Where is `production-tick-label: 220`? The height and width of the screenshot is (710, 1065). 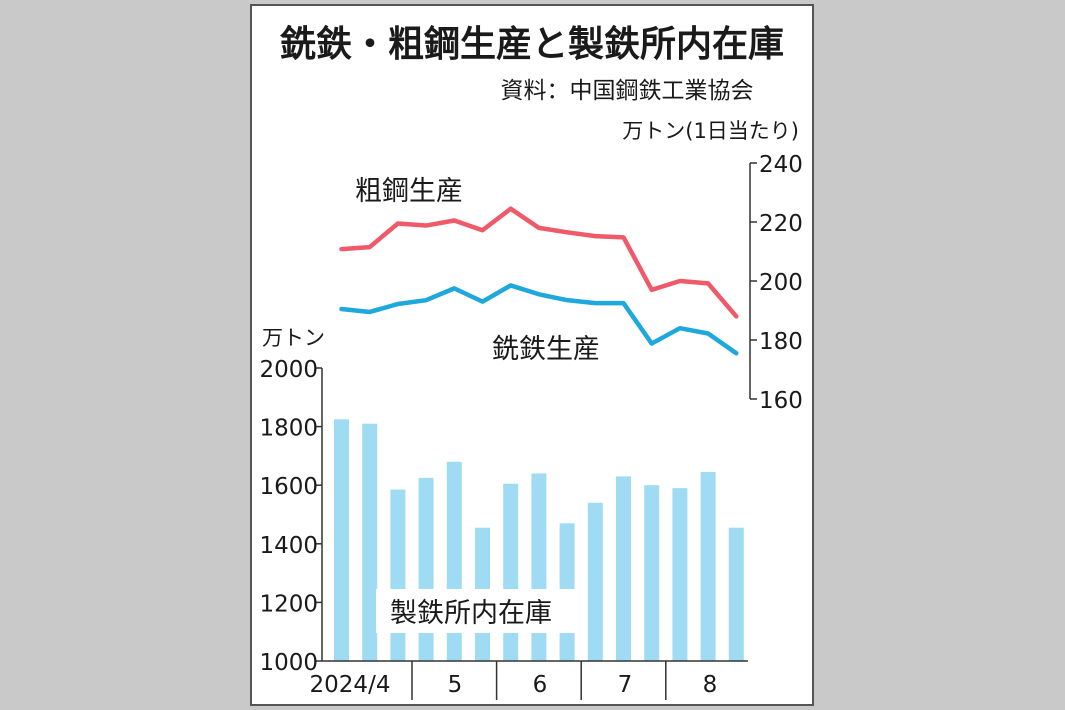 production-tick-label: 220 is located at coordinates (781, 224).